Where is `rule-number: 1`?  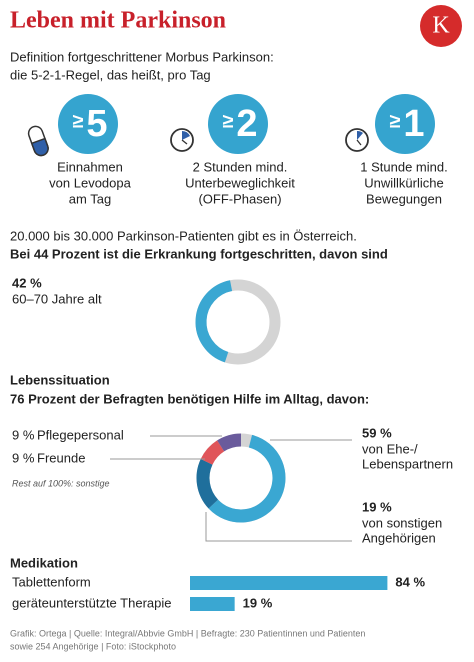
rule-number: 1 is located at coordinates (413, 124).